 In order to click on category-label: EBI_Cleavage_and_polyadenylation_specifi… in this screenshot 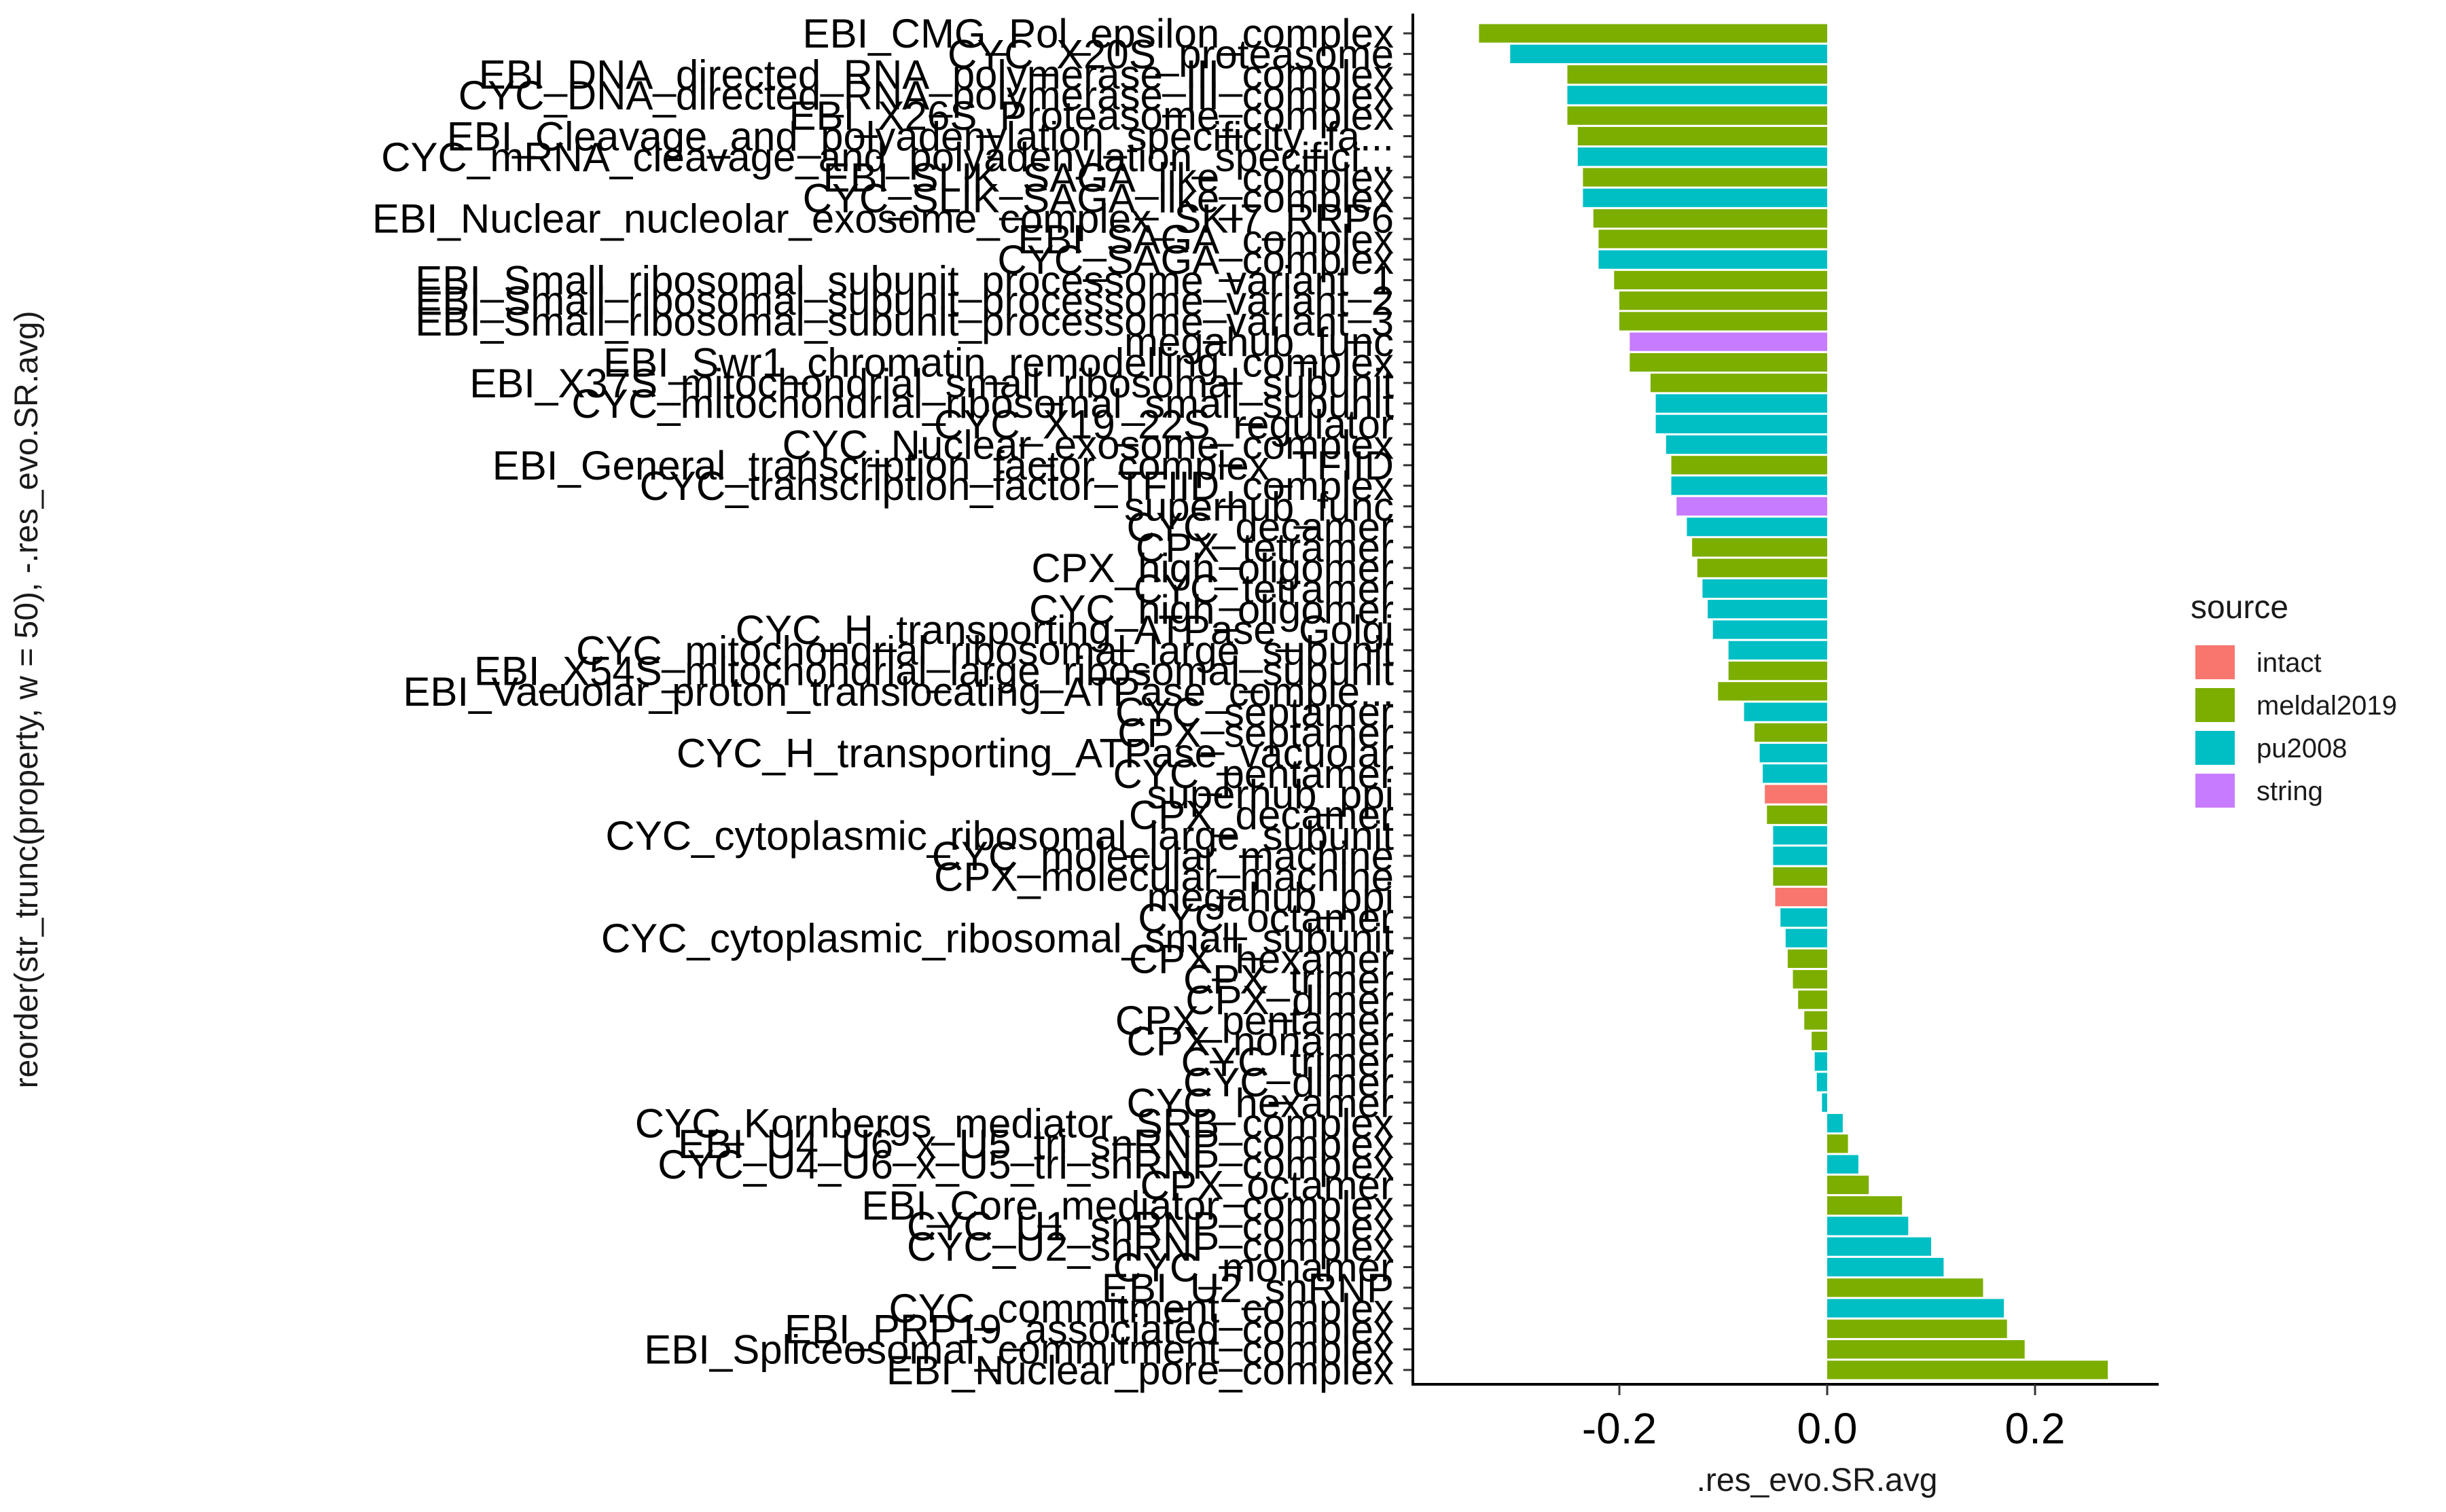, I will do `click(920, 137)`.